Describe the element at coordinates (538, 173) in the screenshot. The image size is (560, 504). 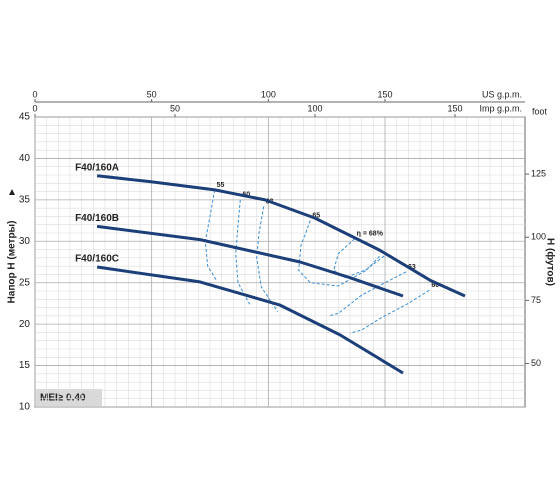
I see `y2-tick-label: 125` at that location.